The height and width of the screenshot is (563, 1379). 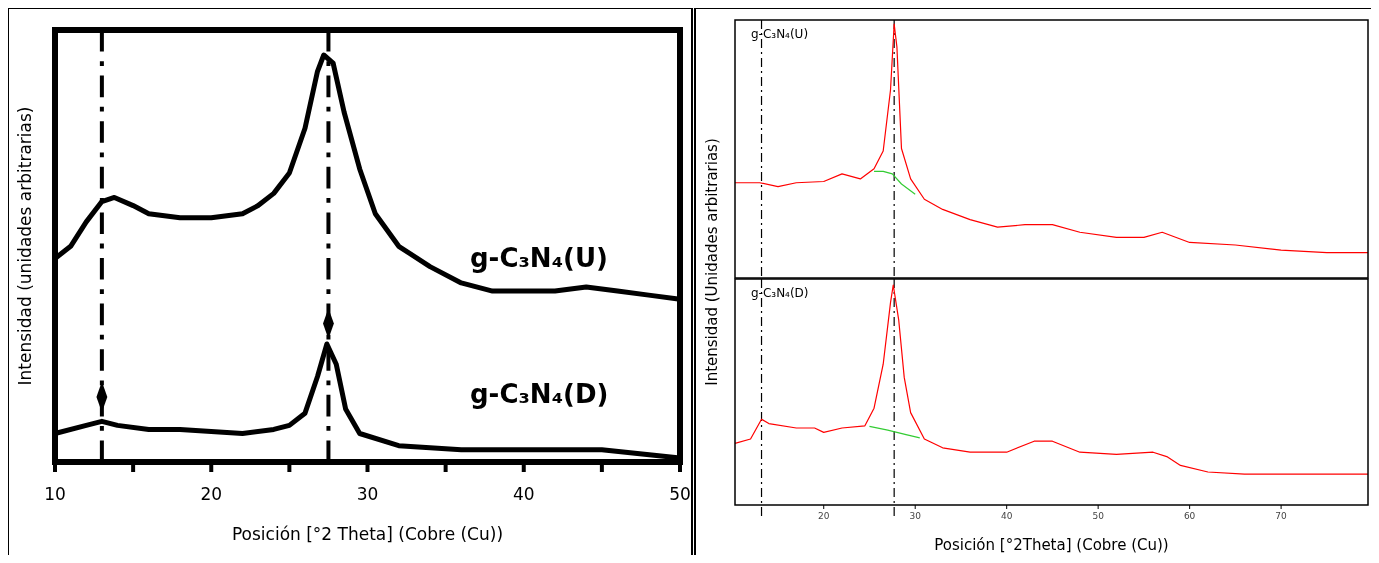 What do you see at coordinates (539, 393) in the screenshot?
I see `series-label: g-C₃N₄(D)` at bounding box center [539, 393].